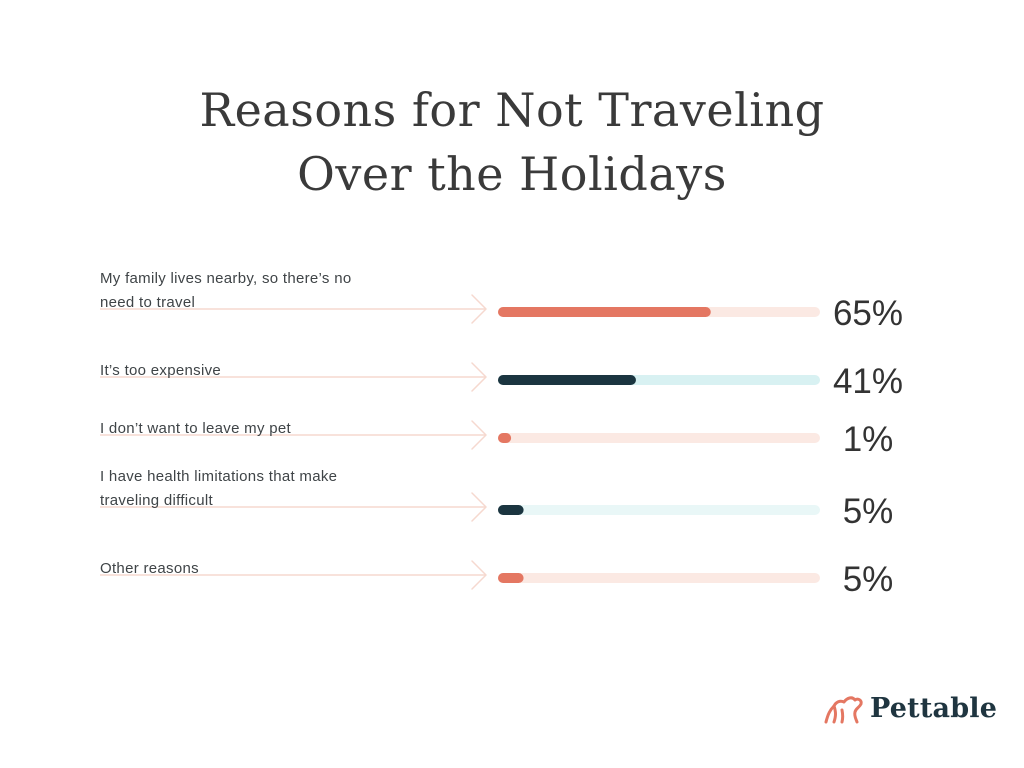 The width and height of the screenshot is (1024, 768). I want to click on value-label: 41%, so click(868, 381).